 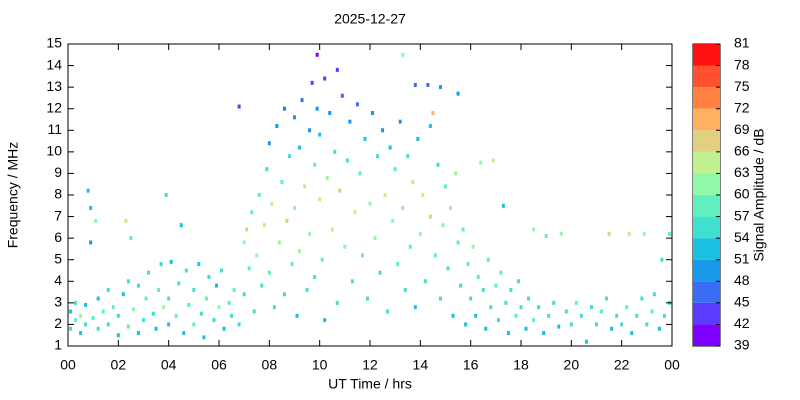 What do you see at coordinates (58, 345) in the screenshot?
I see `y-tick-label: 1` at bounding box center [58, 345].